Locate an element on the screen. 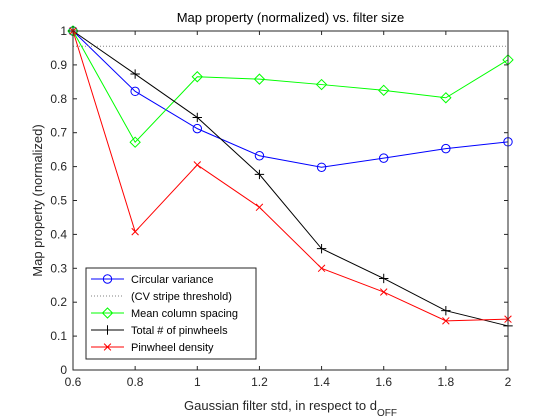 The width and height of the screenshot is (560, 420). y-tick-label: 0.4 is located at coordinates (58, 234).